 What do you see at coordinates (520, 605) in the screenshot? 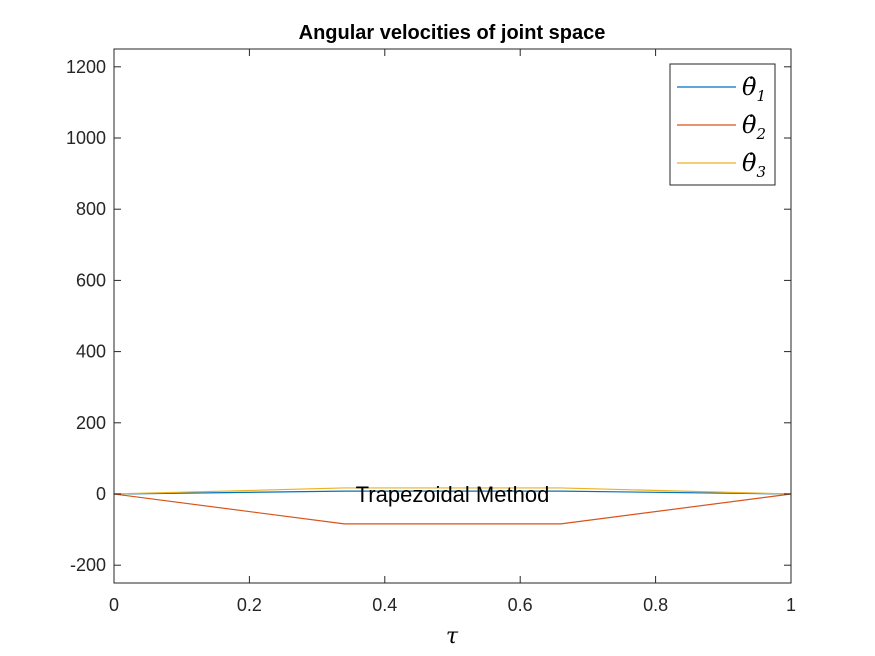
I see `x-tick-label: 0.6` at bounding box center [520, 605].